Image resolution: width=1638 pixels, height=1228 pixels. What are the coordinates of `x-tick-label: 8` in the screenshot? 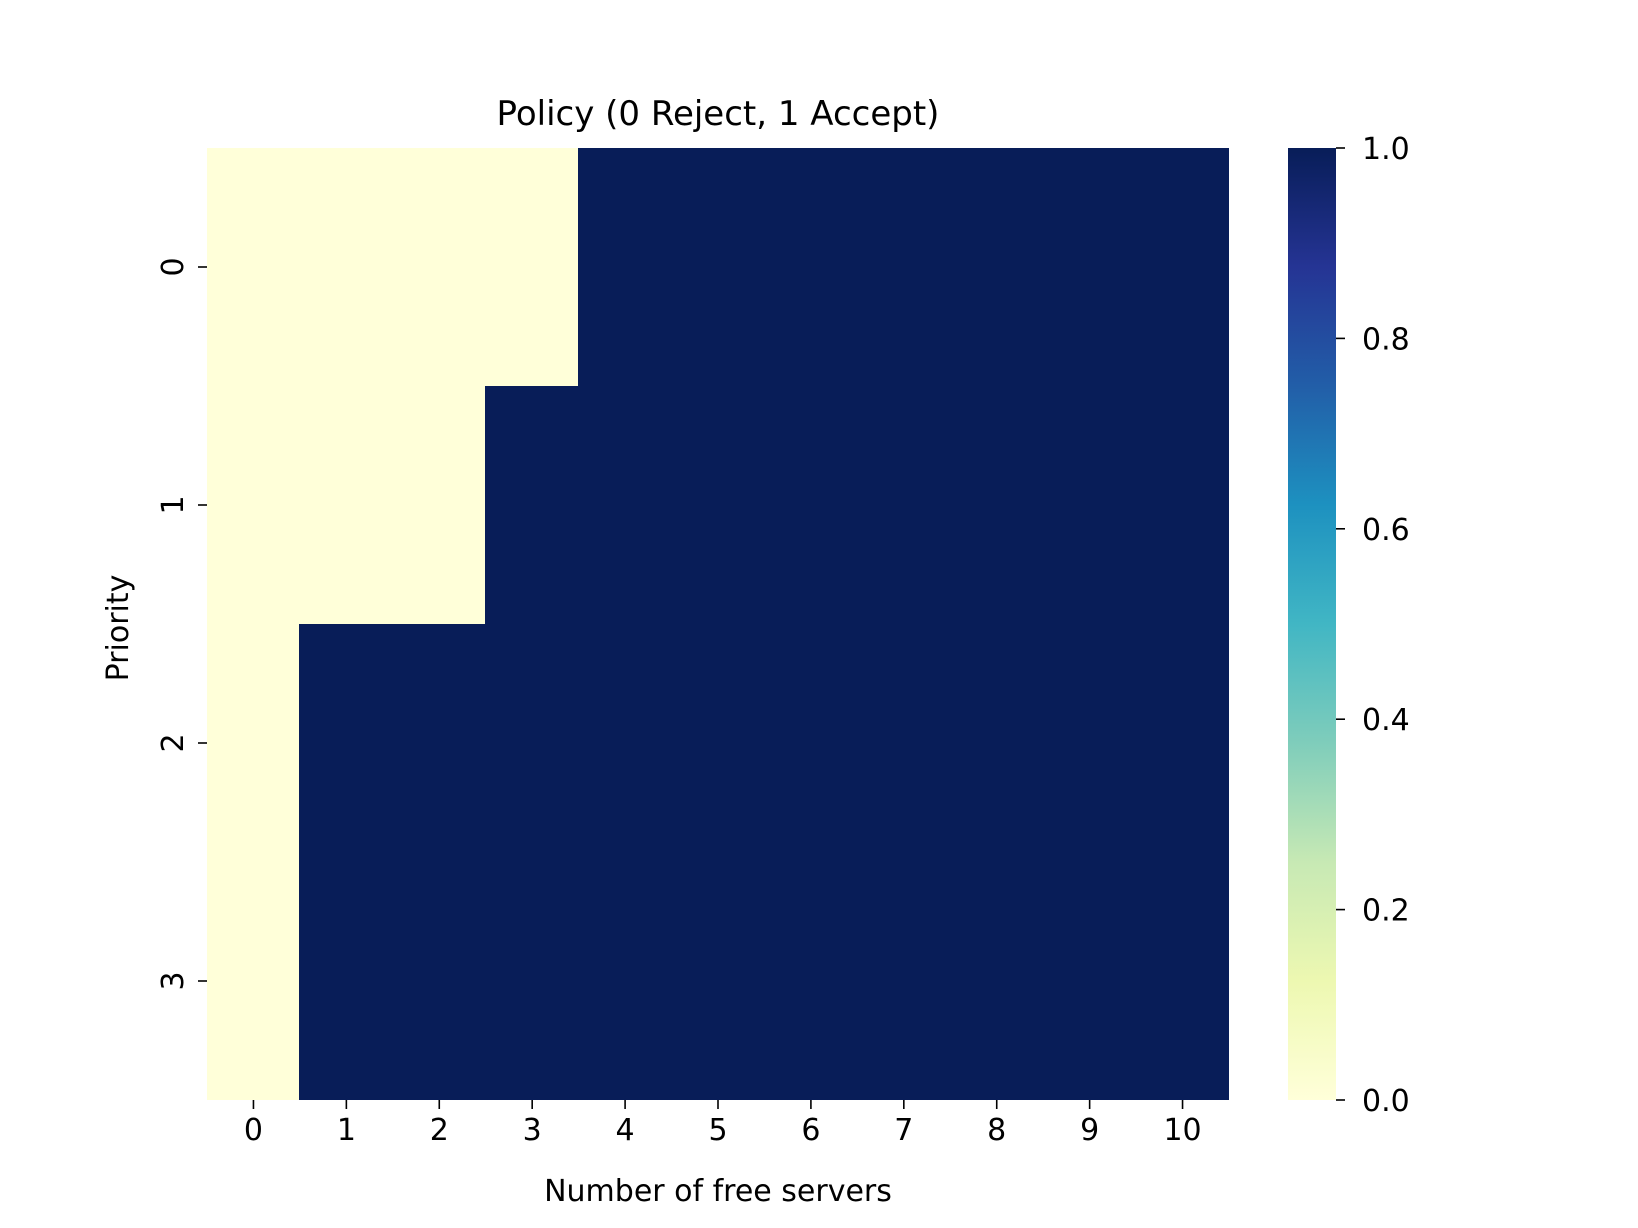 It's located at (996, 1130).